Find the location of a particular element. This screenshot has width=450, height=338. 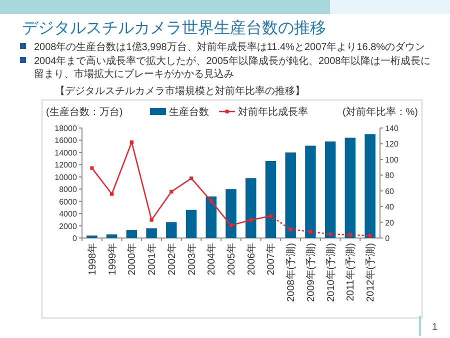

y-tick-label: 14000 is located at coordinates (66, 153).